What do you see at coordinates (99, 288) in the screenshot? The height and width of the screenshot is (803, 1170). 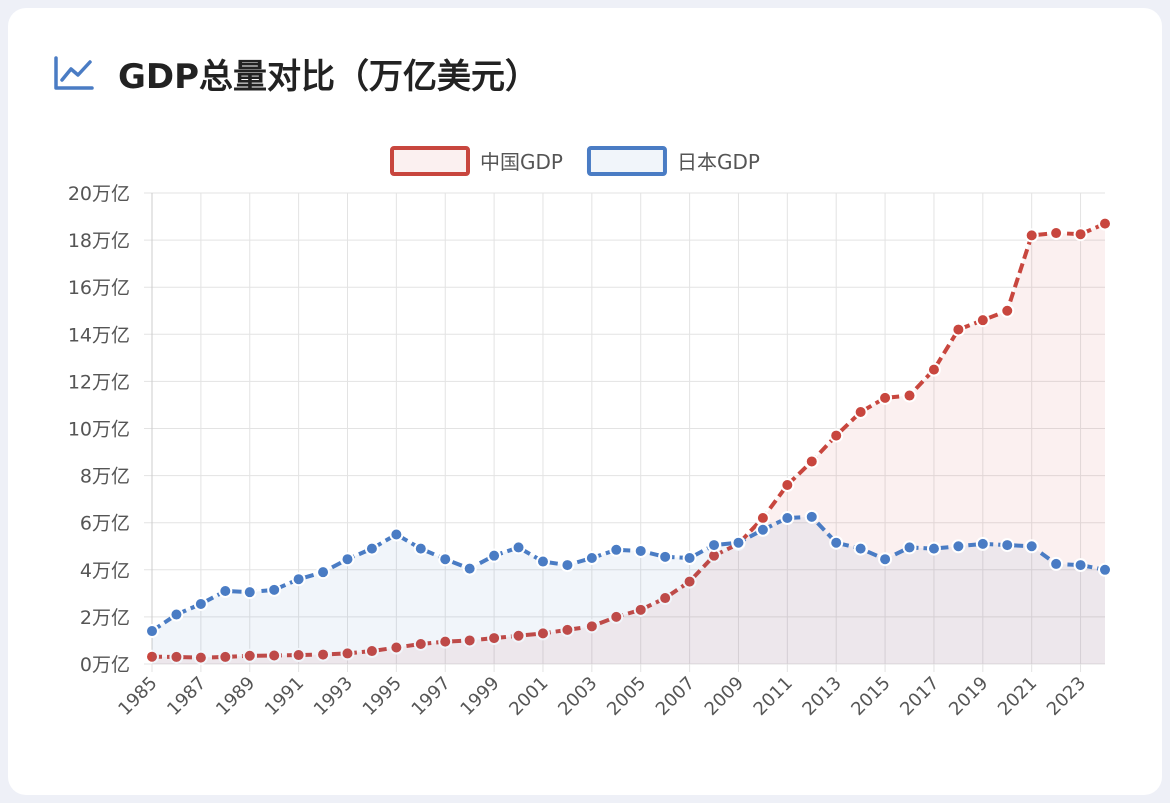 I see `y-tick-label: 16万亿` at bounding box center [99, 288].